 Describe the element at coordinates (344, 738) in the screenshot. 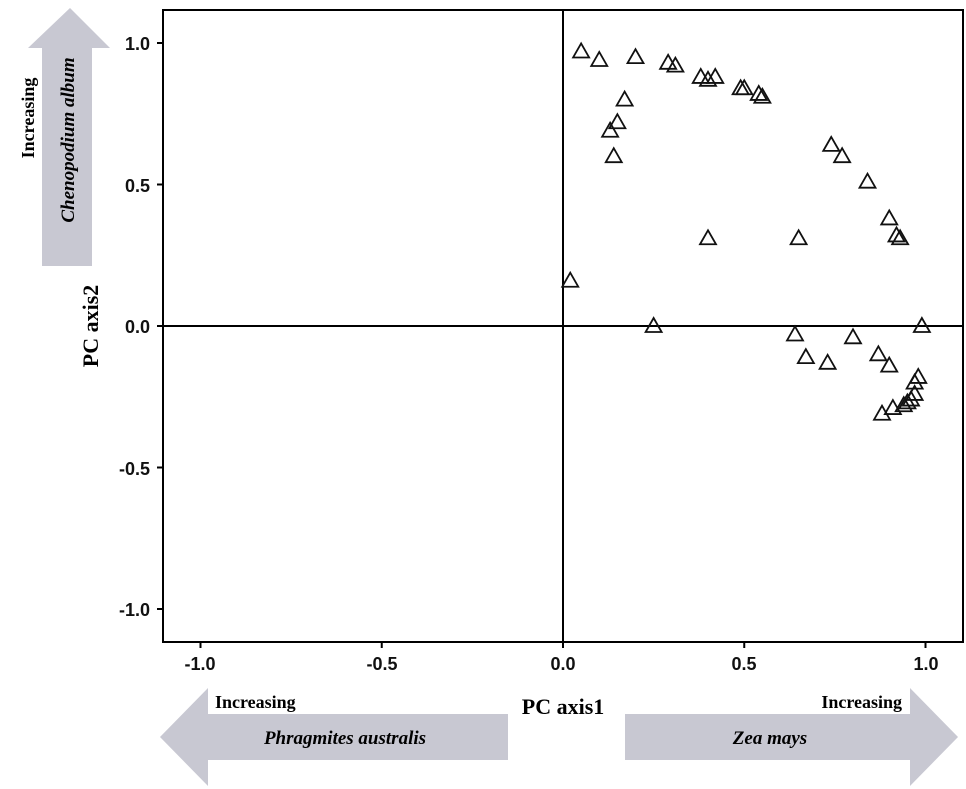

I see `left-arrow-species: Phragmites australis` at that location.